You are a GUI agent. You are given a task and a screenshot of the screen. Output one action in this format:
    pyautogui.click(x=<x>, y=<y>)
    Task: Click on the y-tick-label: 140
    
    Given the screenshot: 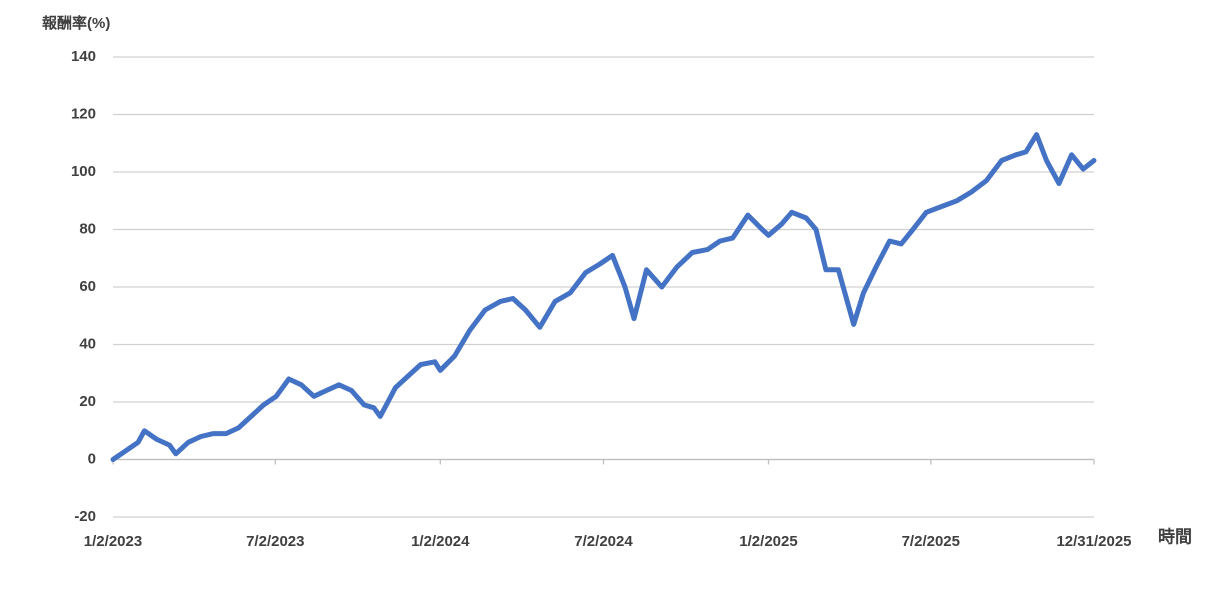 What is the action you would take?
    pyautogui.click(x=83, y=56)
    